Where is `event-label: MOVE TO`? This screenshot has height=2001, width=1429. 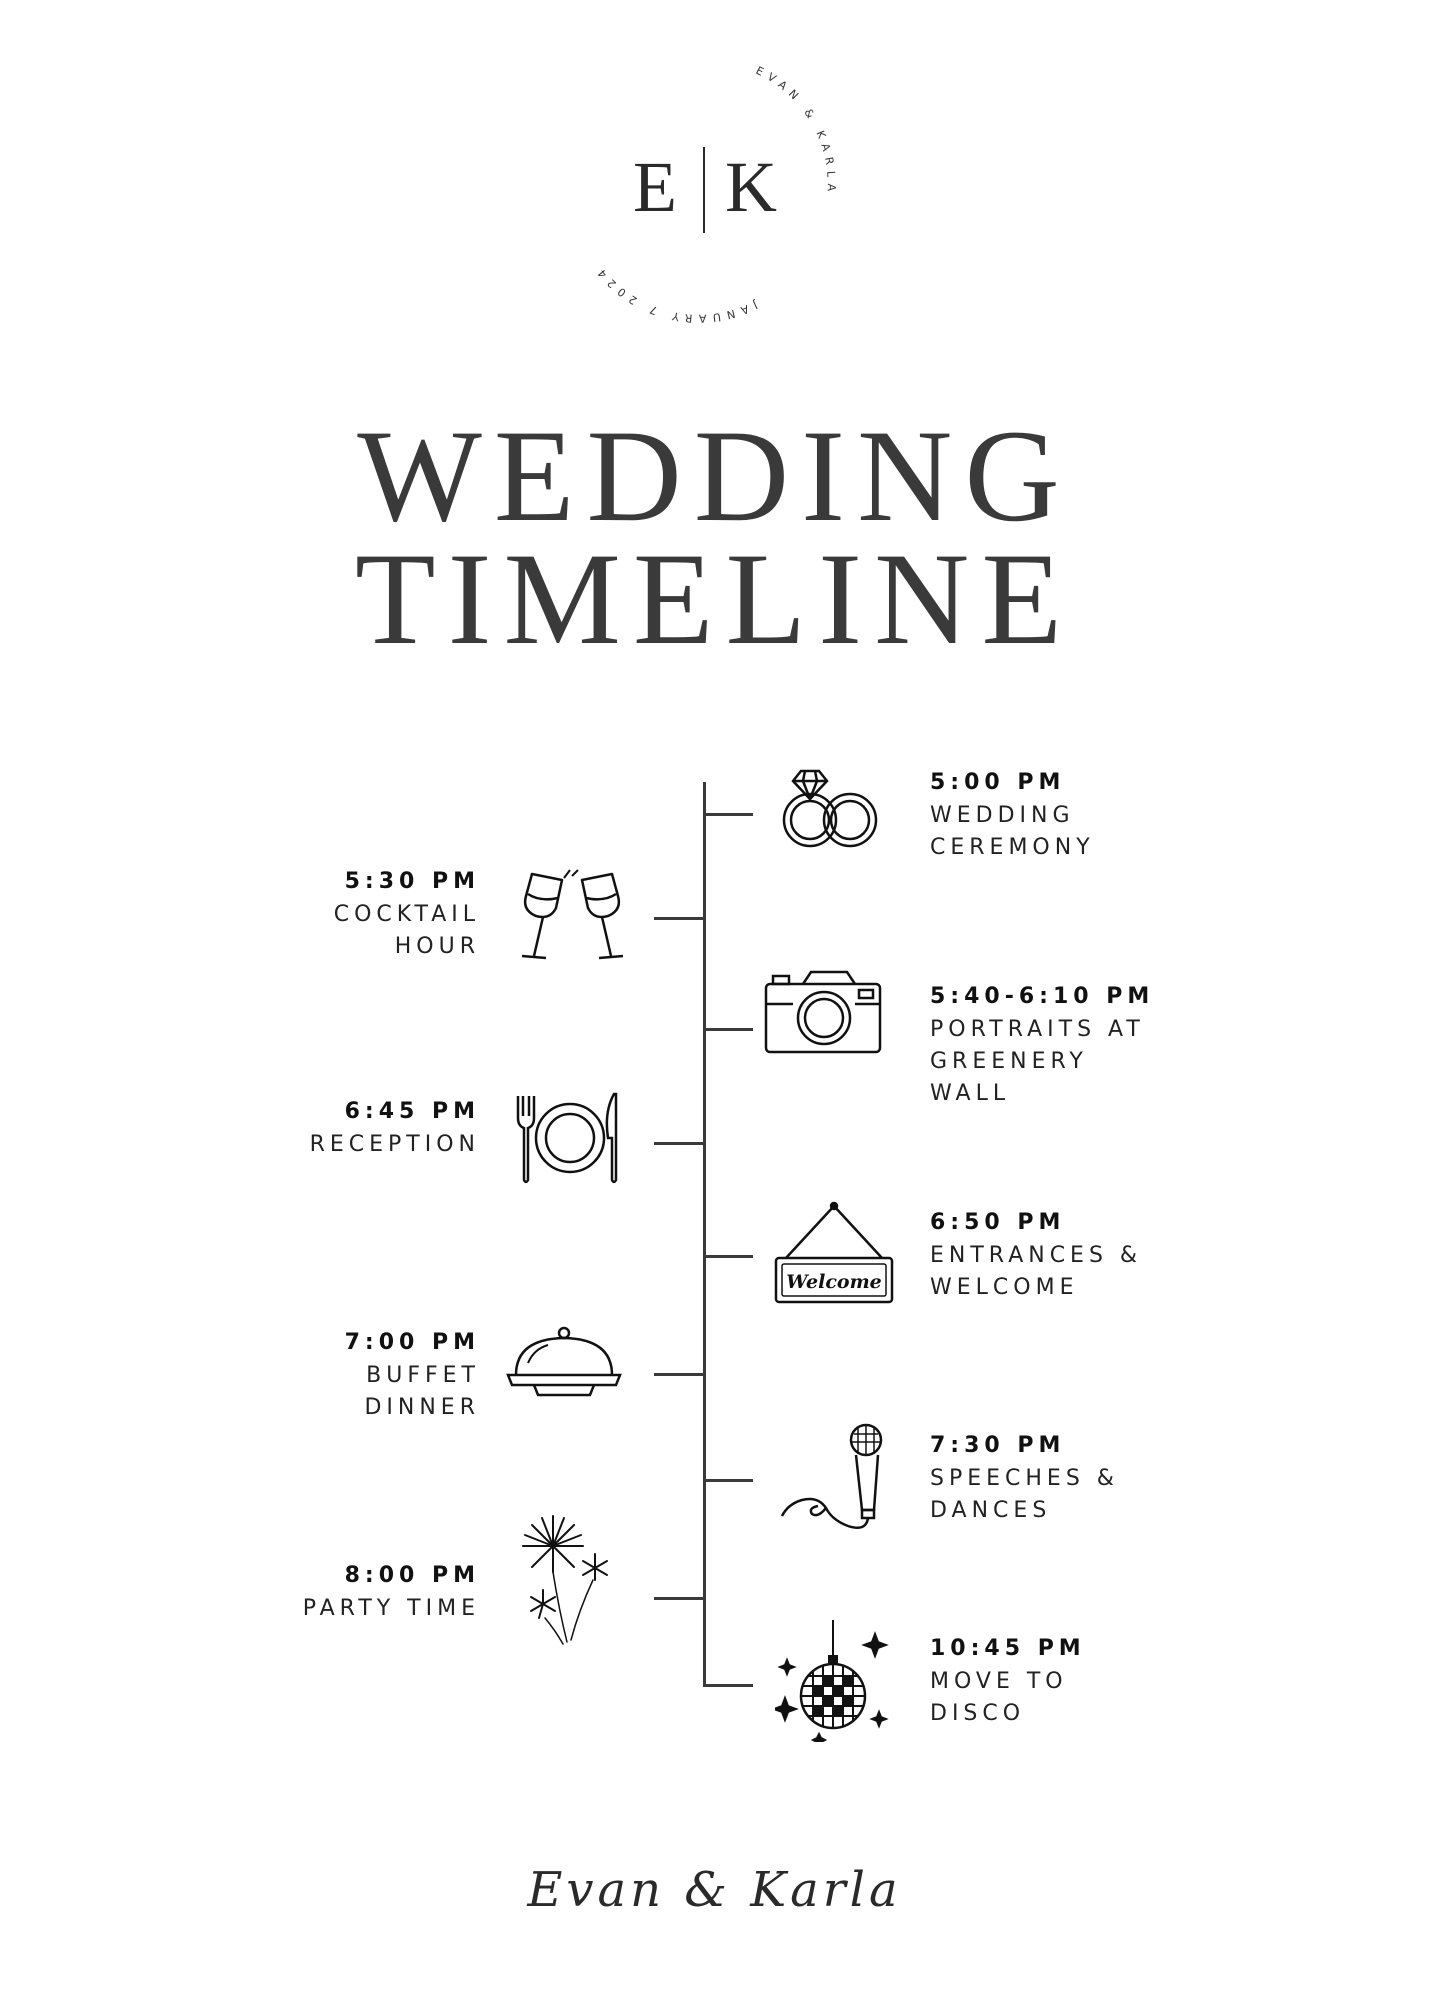 event-label: MOVE TO is located at coordinates (999, 1681).